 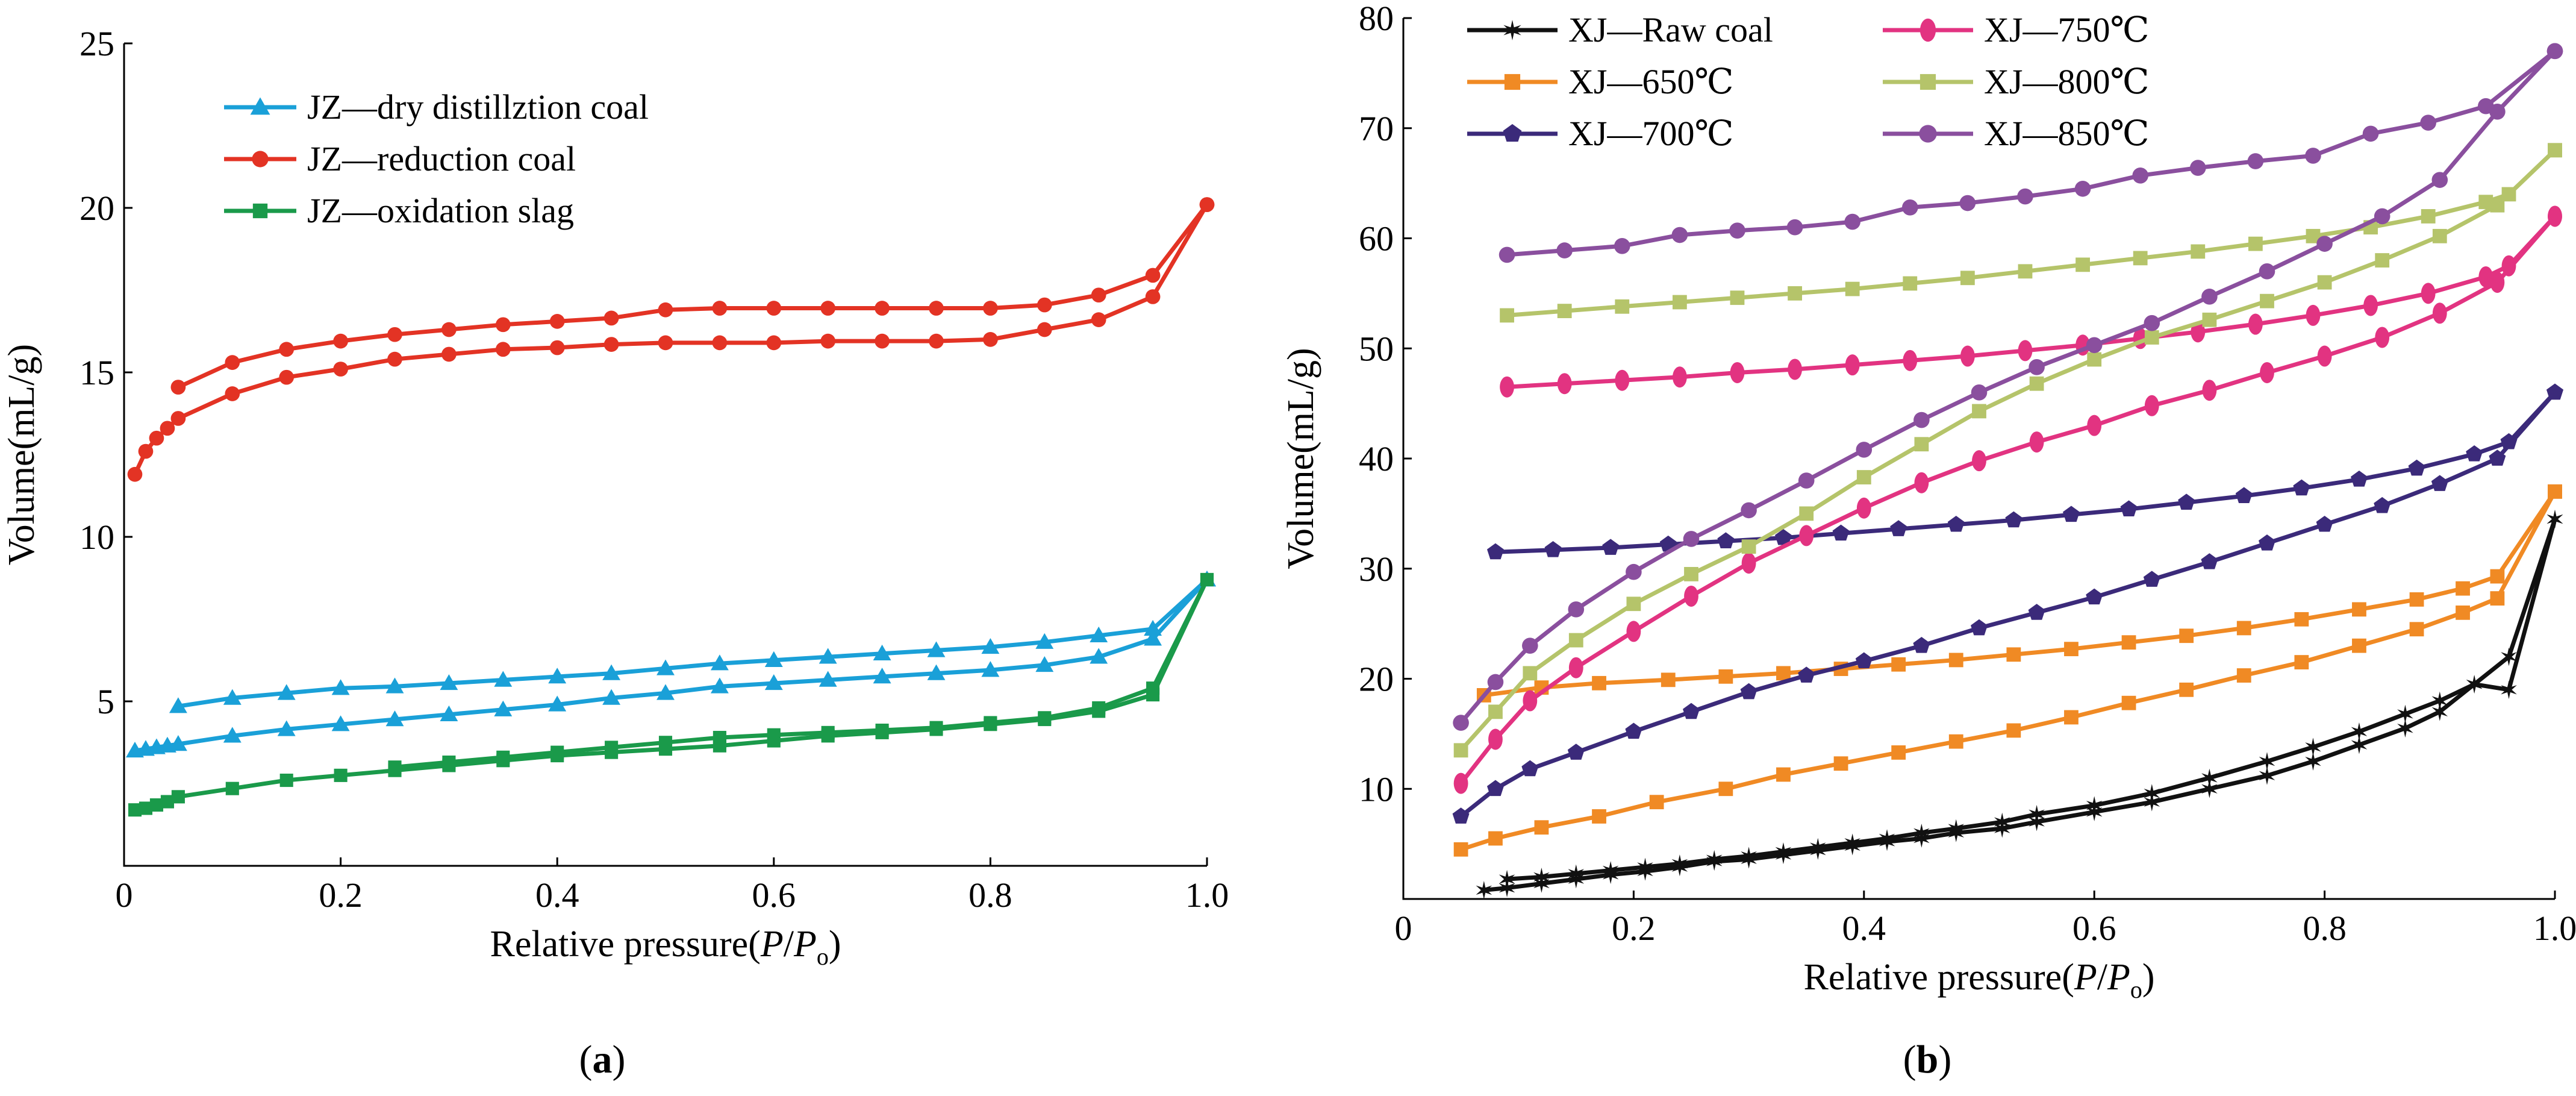 I want to click on y-tick-label: 25, so click(x=97, y=43).